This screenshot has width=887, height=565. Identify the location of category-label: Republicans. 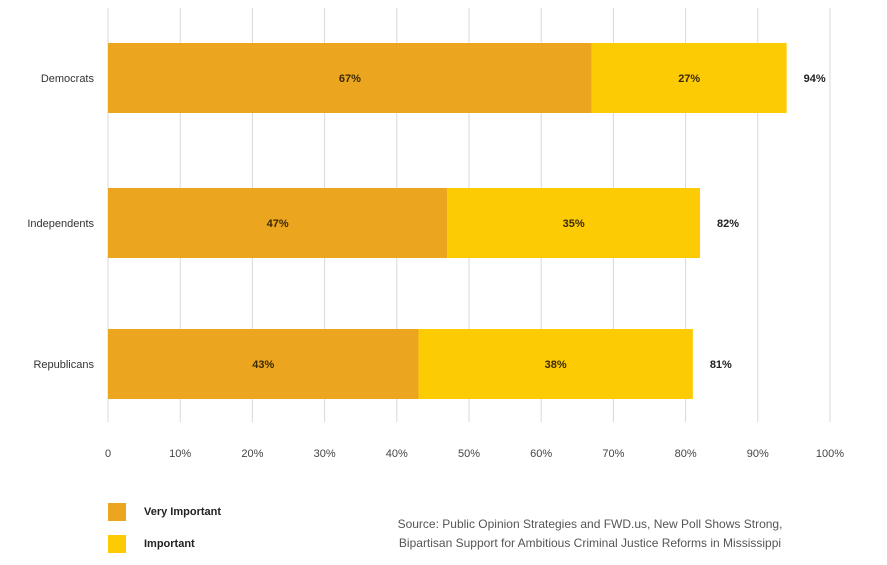
(63, 365).